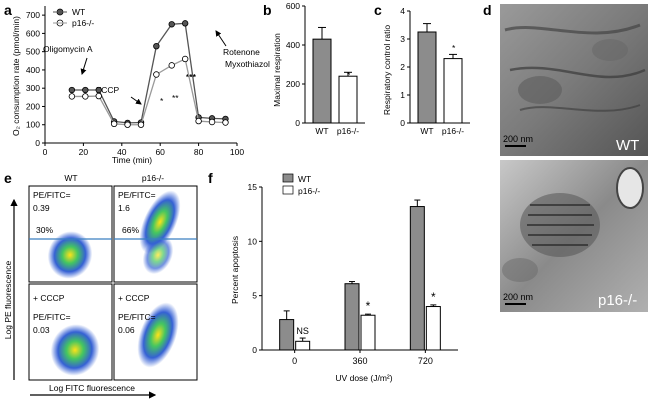 This screenshot has width=650, height=404. What do you see at coordinates (426, 131) in the screenshot?
I see `chart-c-category-label: WT` at bounding box center [426, 131].